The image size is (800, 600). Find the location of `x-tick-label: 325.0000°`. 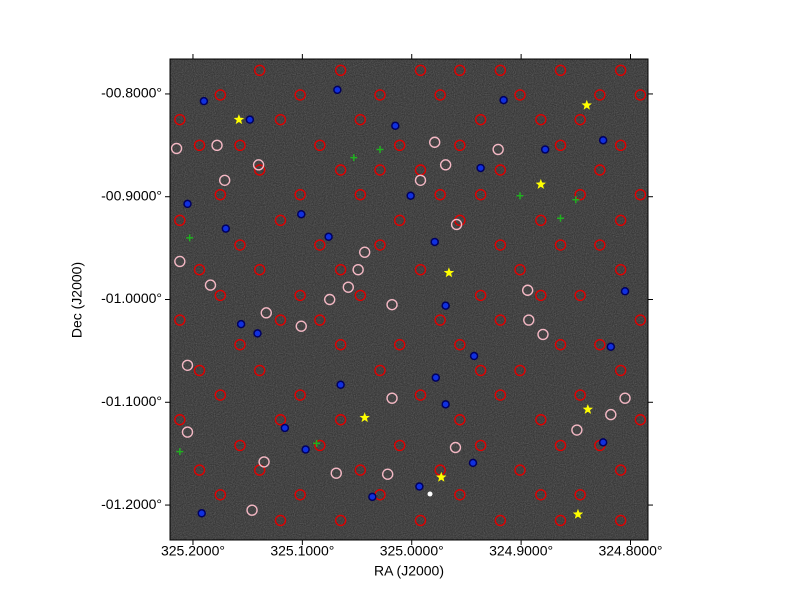

x-tick-label: 325.0000° is located at coordinates (412, 551).